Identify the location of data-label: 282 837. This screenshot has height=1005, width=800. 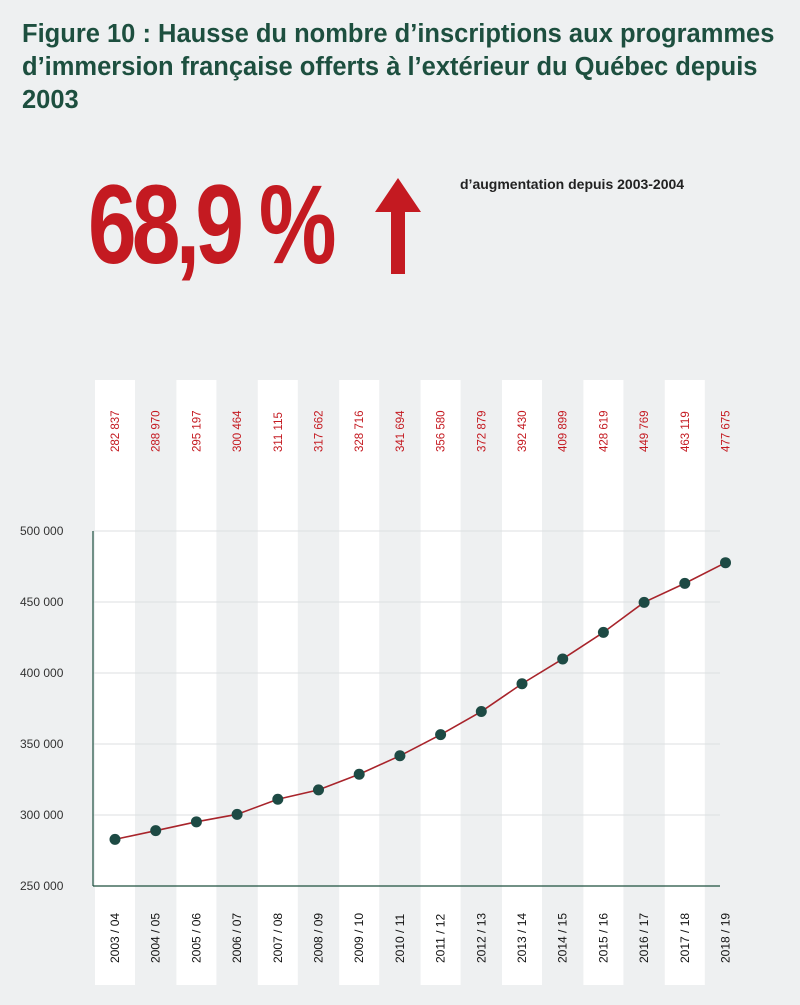
(116, 431).